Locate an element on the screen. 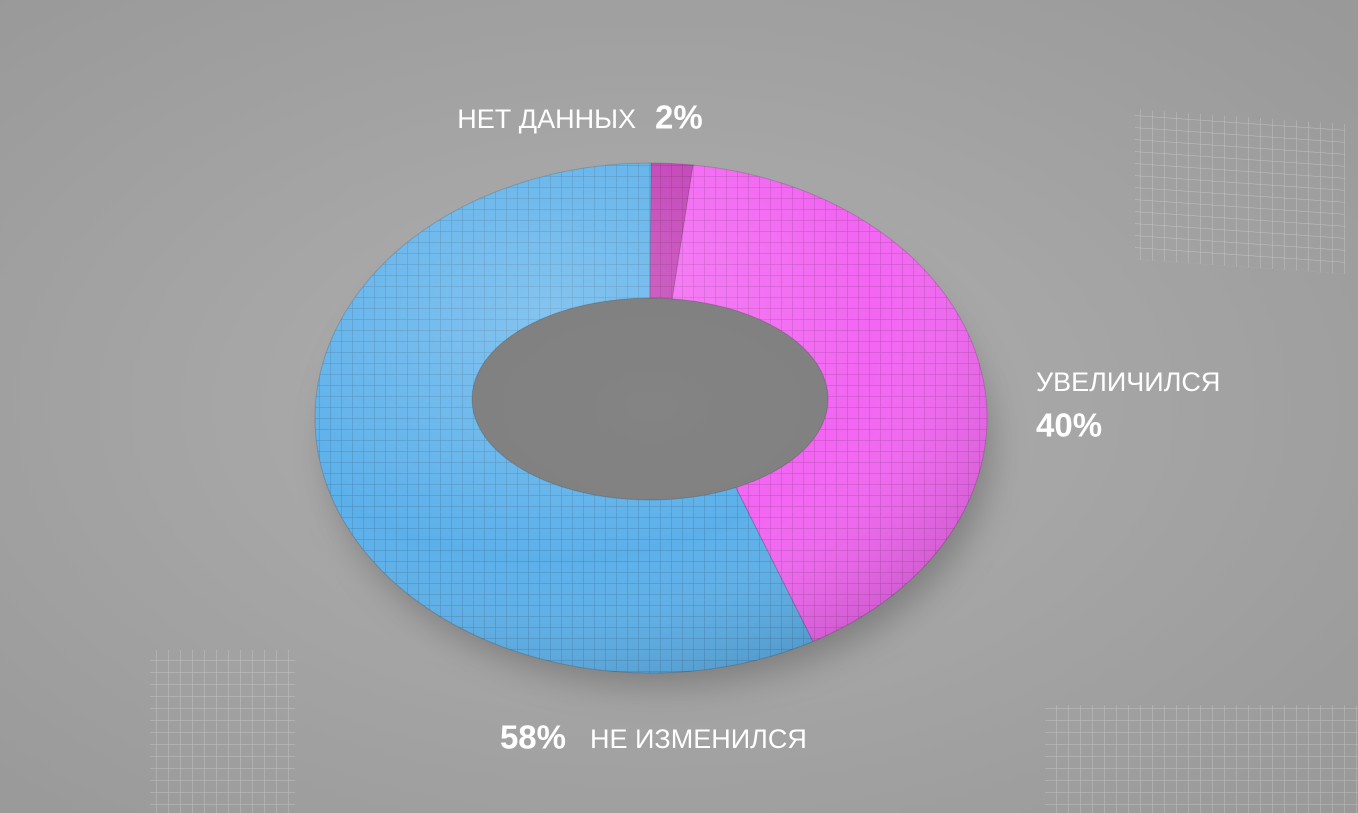  category-label: УВЕЛИЧИЛСЯ is located at coordinates (1128, 382).